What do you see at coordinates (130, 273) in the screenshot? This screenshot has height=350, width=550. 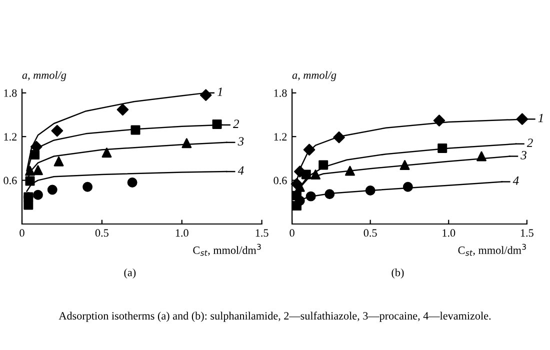 I see `text: (a)` at bounding box center [130, 273].